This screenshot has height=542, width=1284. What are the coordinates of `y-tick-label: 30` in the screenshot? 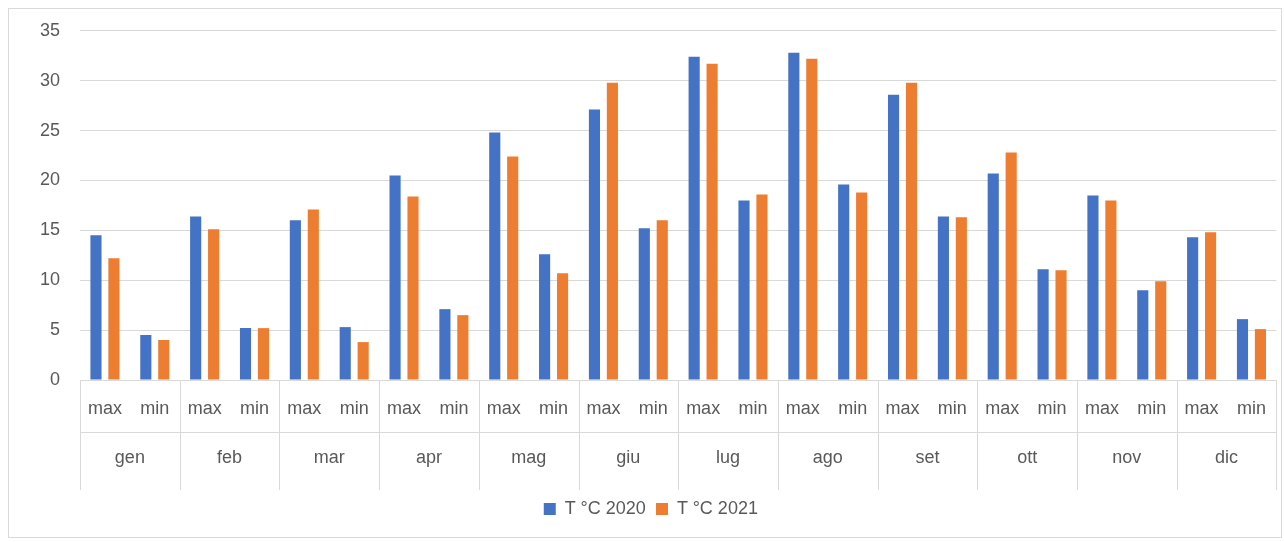 It's located at (50, 79).